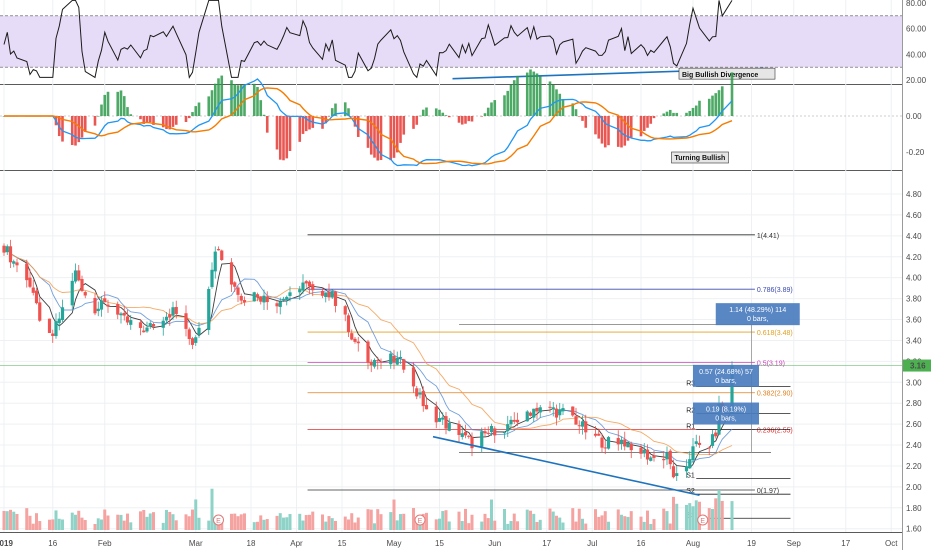 This screenshot has height=550, width=932. Describe the element at coordinates (914, 236) in the screenshot. I see `price-tick-label: 4.40` at that location.